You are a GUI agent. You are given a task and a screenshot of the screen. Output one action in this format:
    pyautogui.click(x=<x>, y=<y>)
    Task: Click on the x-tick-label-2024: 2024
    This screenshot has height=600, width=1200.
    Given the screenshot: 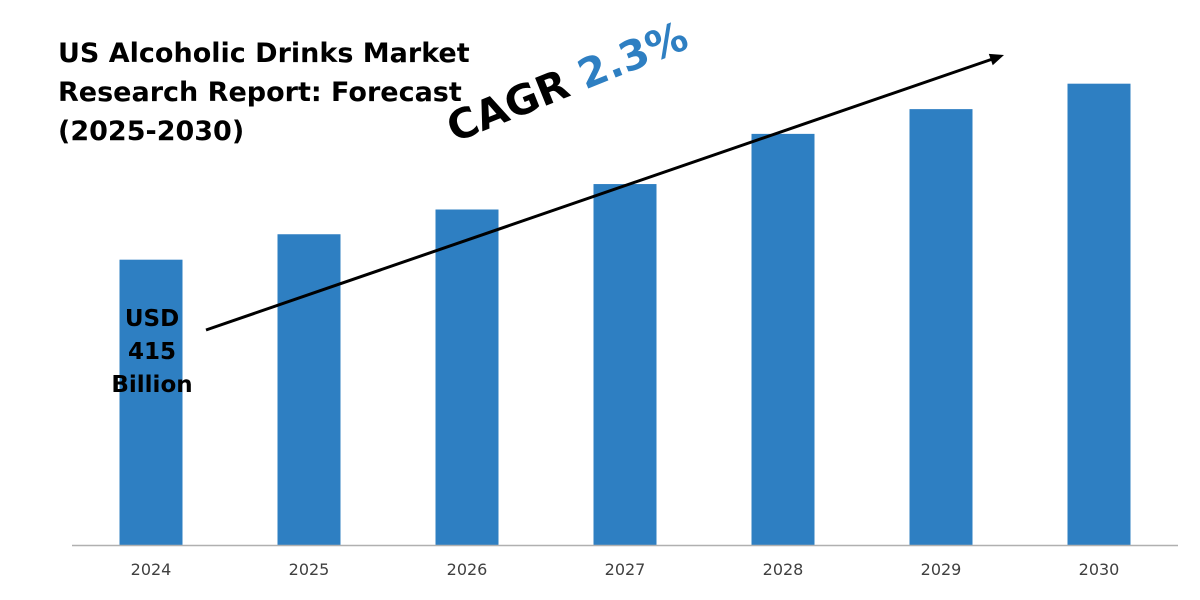 What is the action you would take?
    pyautogui.click(x=151, y=569)
    